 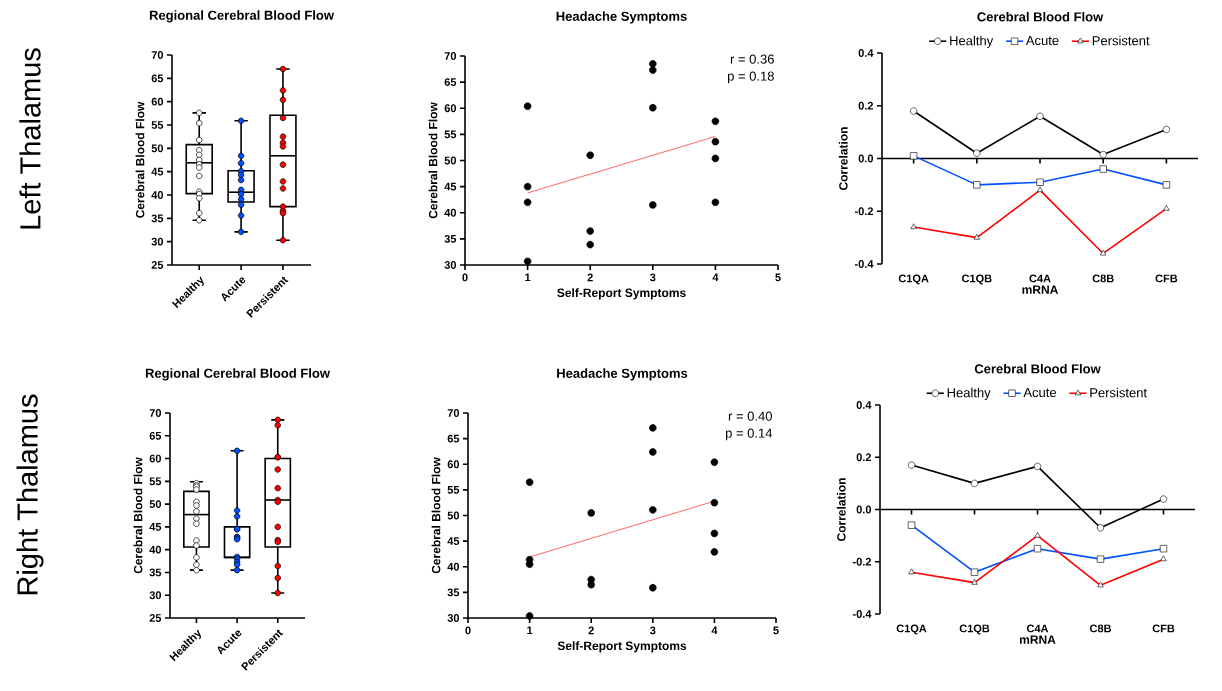 I want to click on annotation: r = 0.36, so click(x=752, y=59).